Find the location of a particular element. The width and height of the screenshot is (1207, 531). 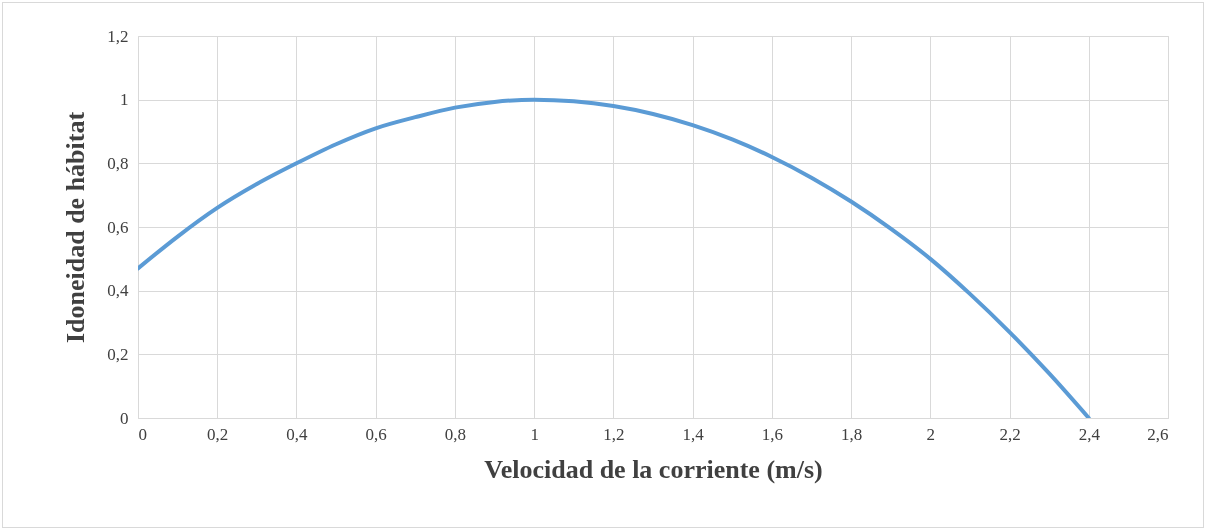

x-tick-label: 0,6 is located at coordinates (376, 434).